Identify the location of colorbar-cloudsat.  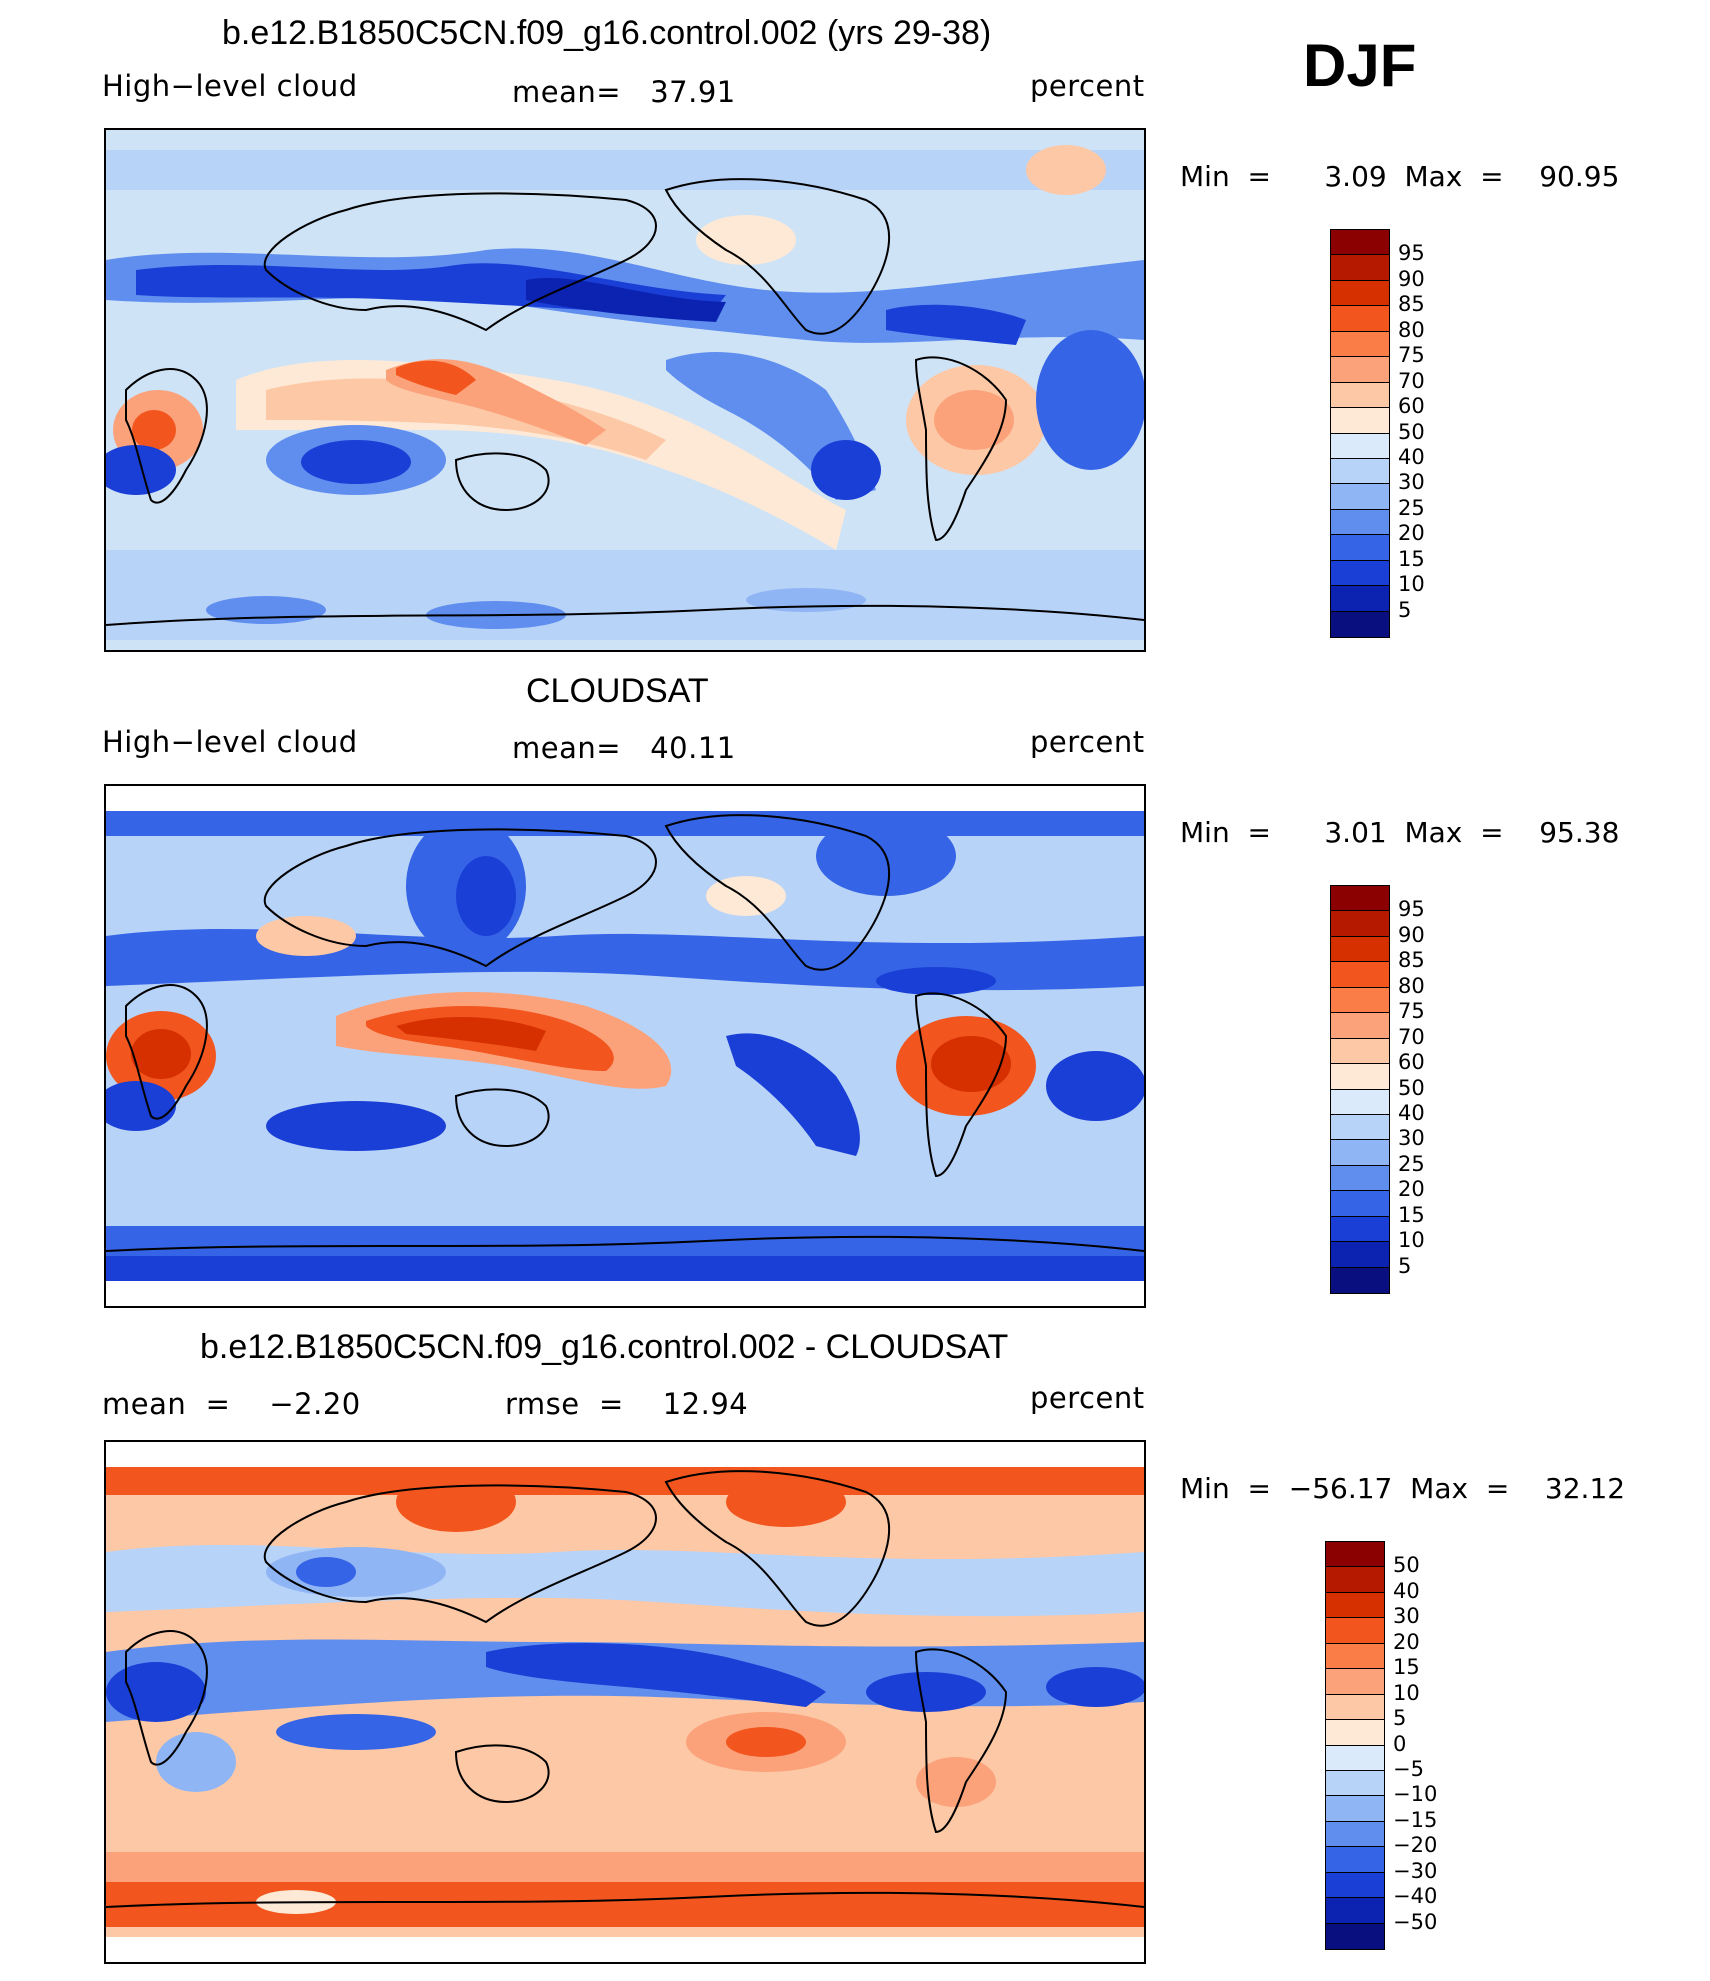
(1360, 1089).